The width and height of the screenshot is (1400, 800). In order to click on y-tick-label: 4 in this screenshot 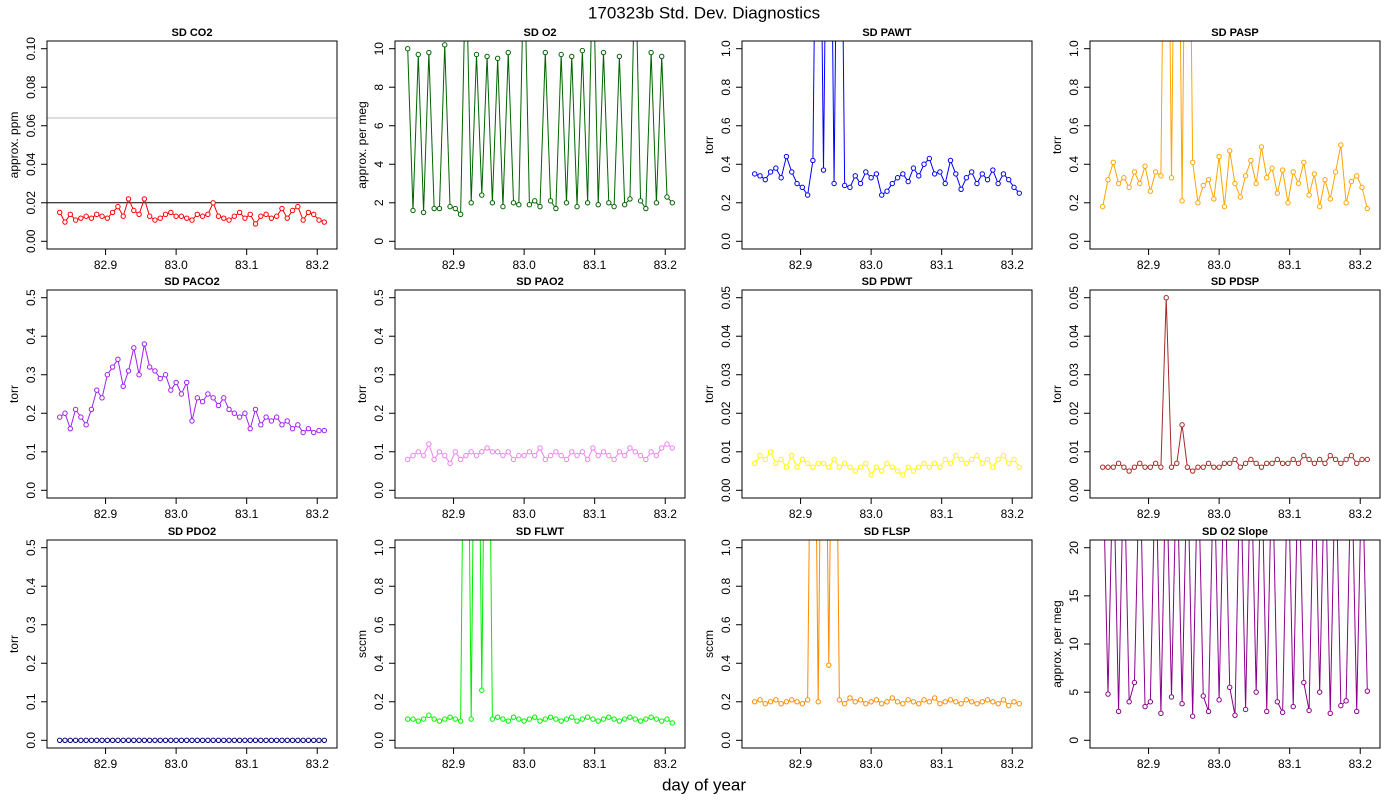, I will do `click(379, 164)`.